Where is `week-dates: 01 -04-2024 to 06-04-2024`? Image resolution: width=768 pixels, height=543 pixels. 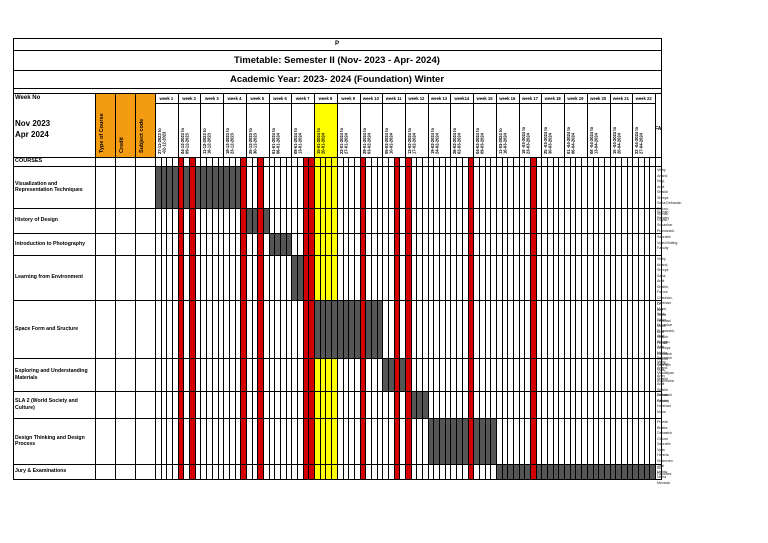
week-dates: 01 -04-2024 to 06-04-2024 is located at coordinates (571, 140).